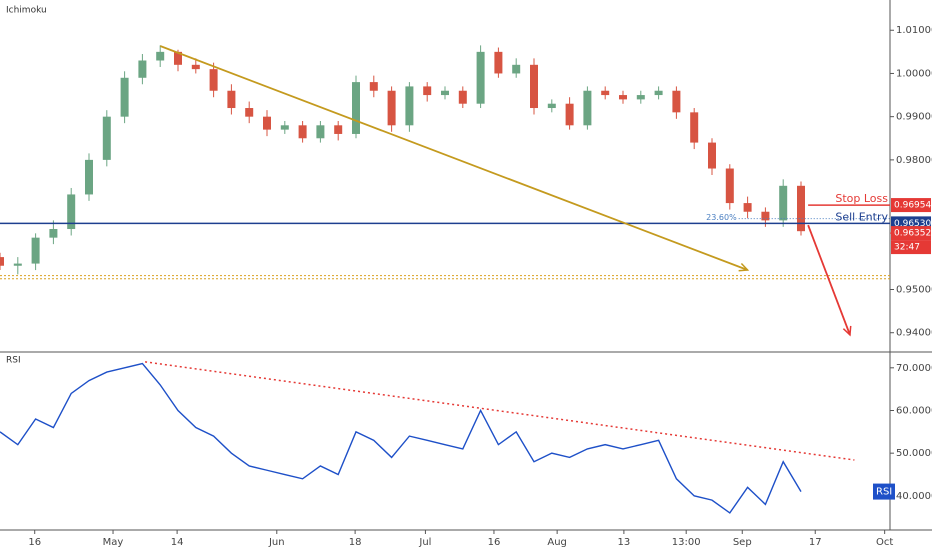 Image resolution: width=932 pixels, height=550 pixels. I want to click on price-tag-label: 0.96530, so click(912, 224).